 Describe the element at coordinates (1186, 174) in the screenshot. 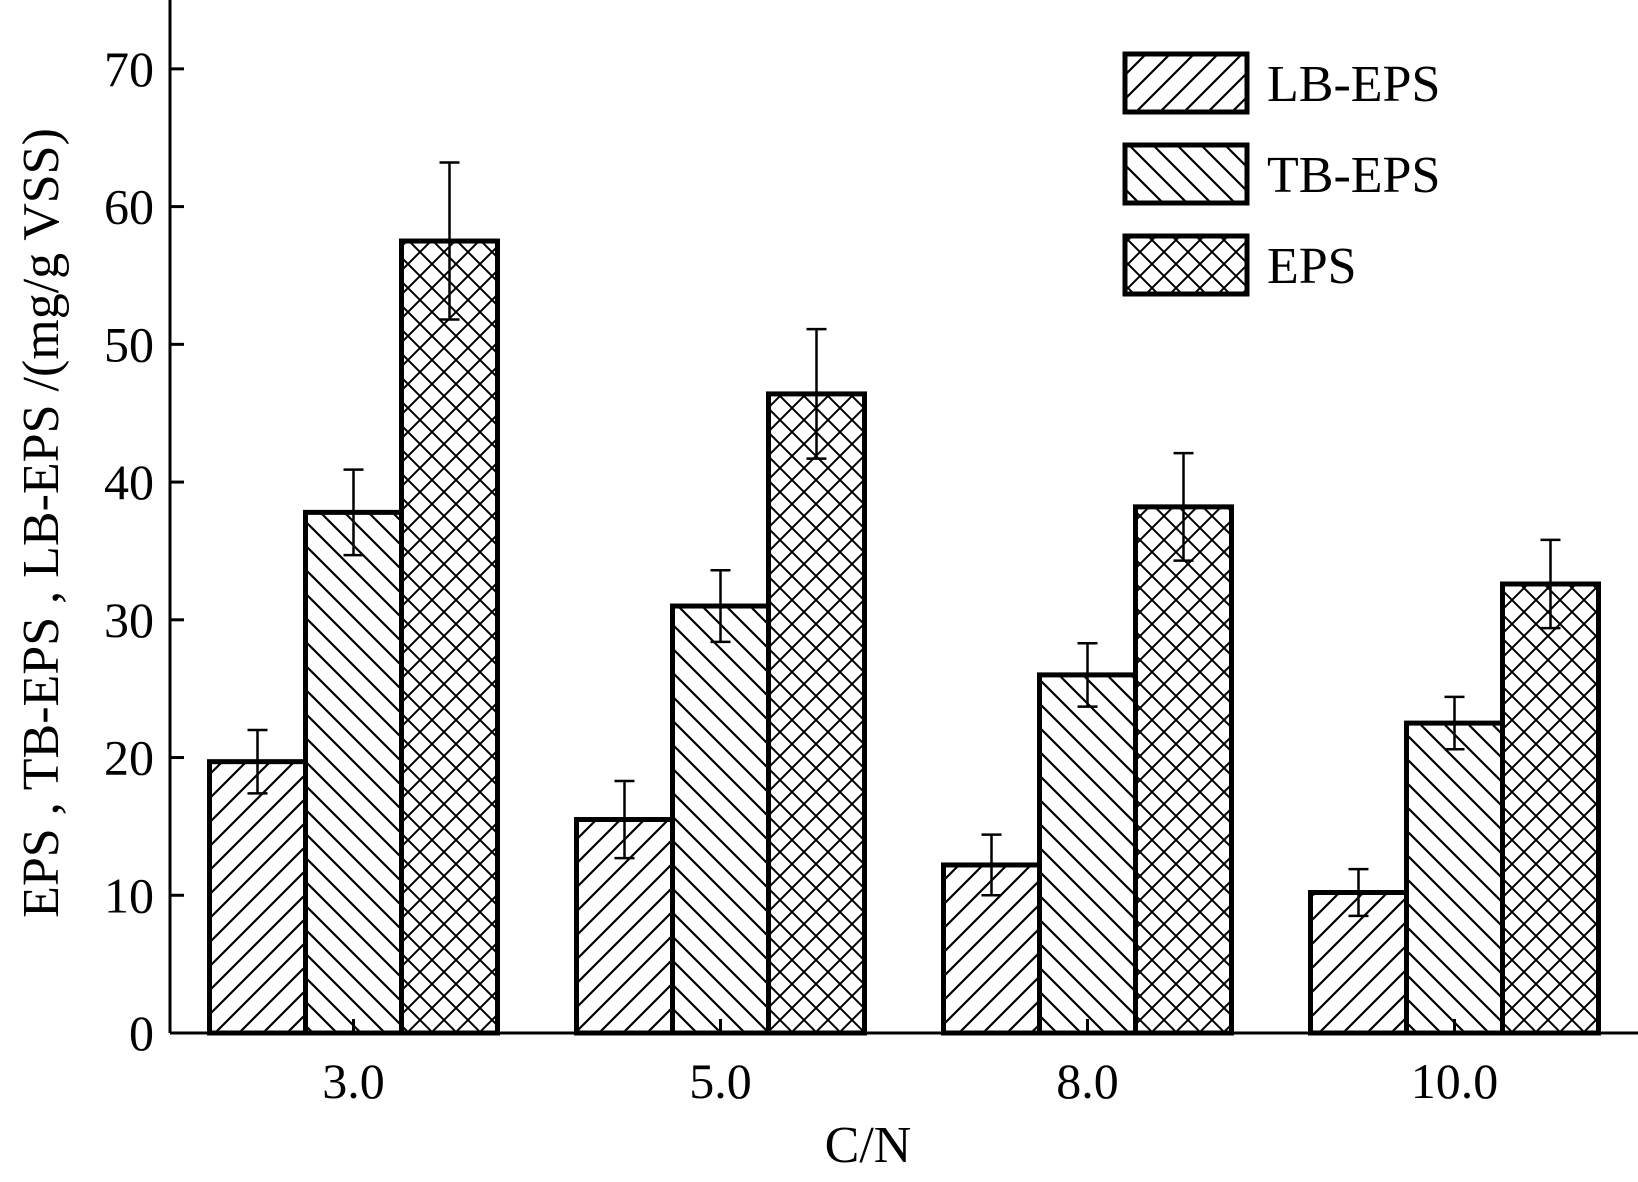

I see `legend-swatch-tb-eps` at that location.